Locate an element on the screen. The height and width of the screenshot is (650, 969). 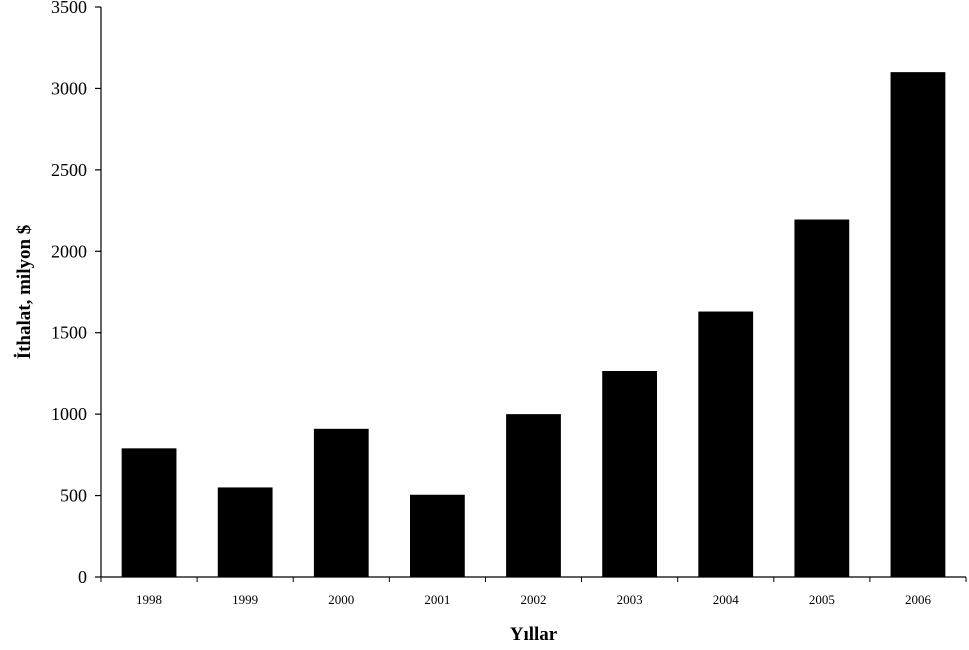
bar-1998 is located at coordinates (149, 512).